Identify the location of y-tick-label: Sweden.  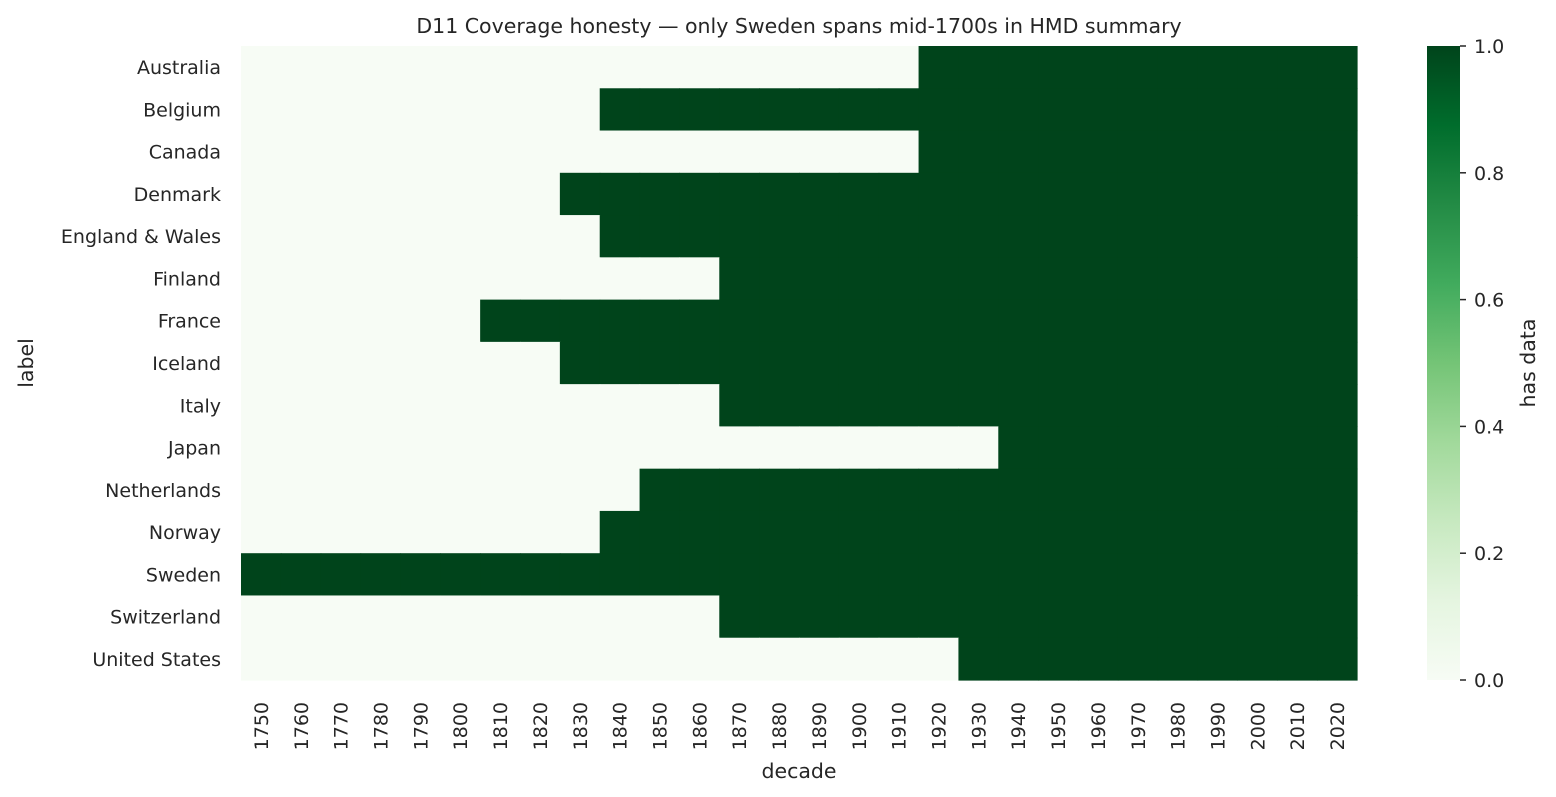
(183, 575).